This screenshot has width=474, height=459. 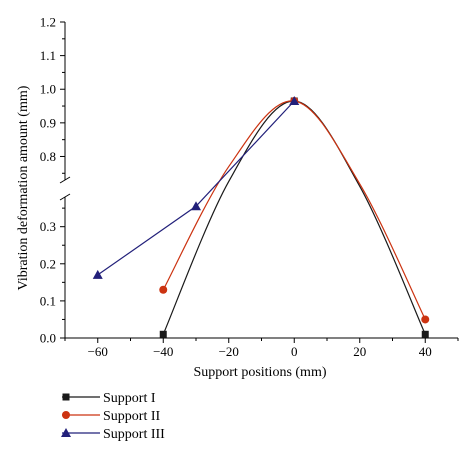 I want to click on y-tick-label: 0.8, so click(x=48, y=156).